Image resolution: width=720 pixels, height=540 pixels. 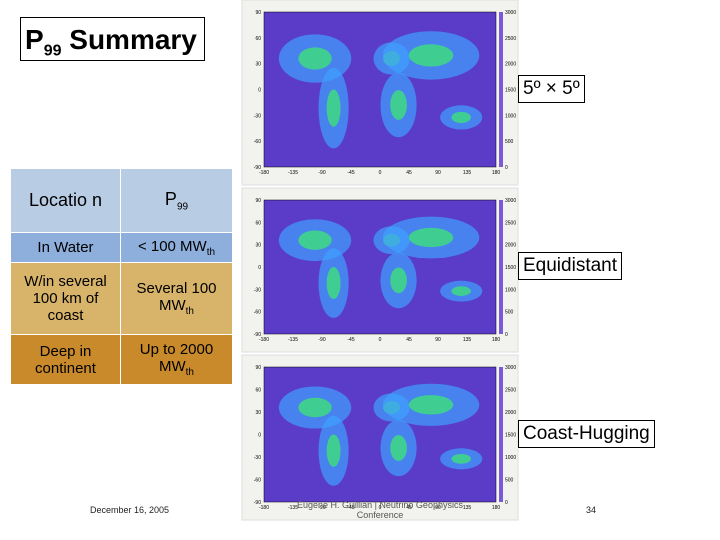 What do you see at coordinates (176, 298) in the screenshot?
I see `cell: Several 100 MWth` at bounding box center [176, 298].